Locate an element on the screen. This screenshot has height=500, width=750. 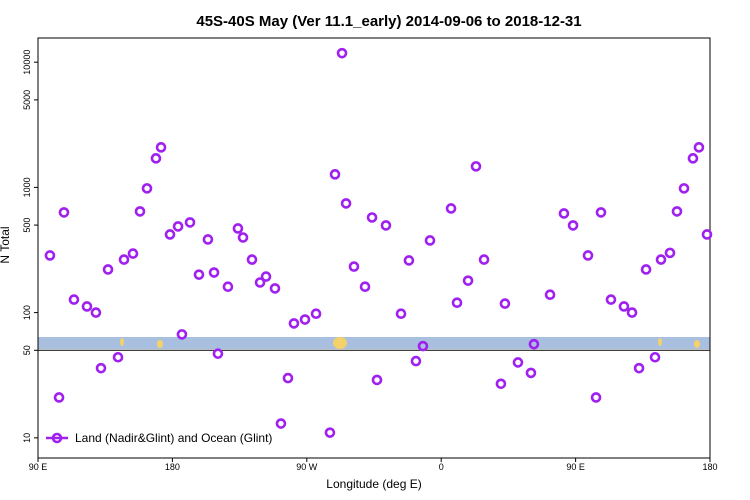
legend-marker is located at coordinates (57, 438).